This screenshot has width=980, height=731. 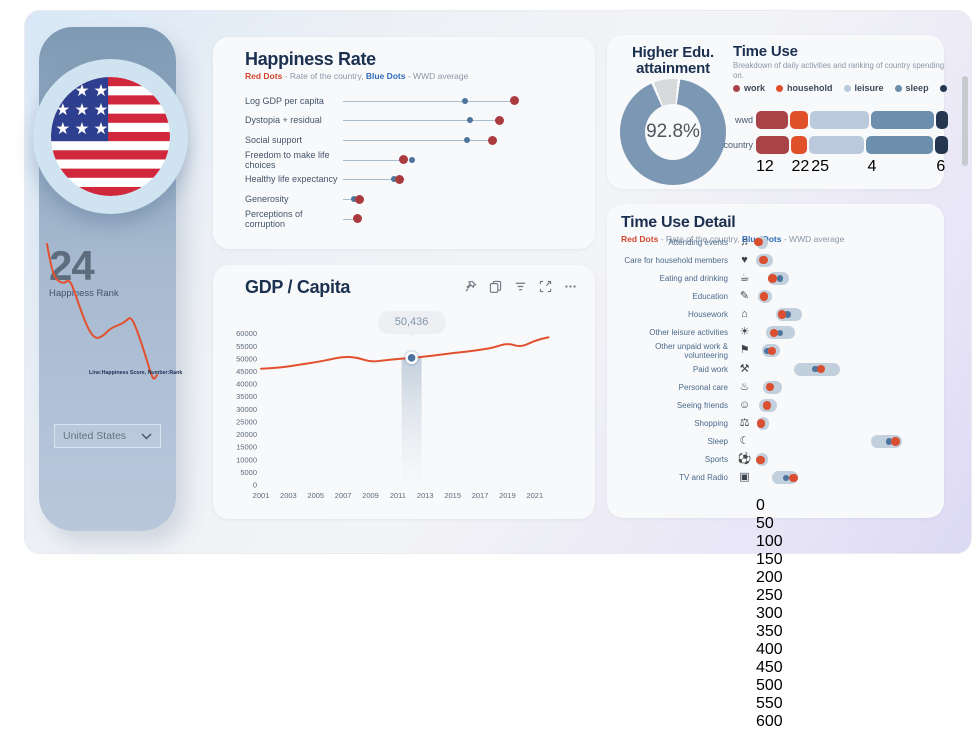 I want to click on rank-value: 22, so click(x=800, y=166).